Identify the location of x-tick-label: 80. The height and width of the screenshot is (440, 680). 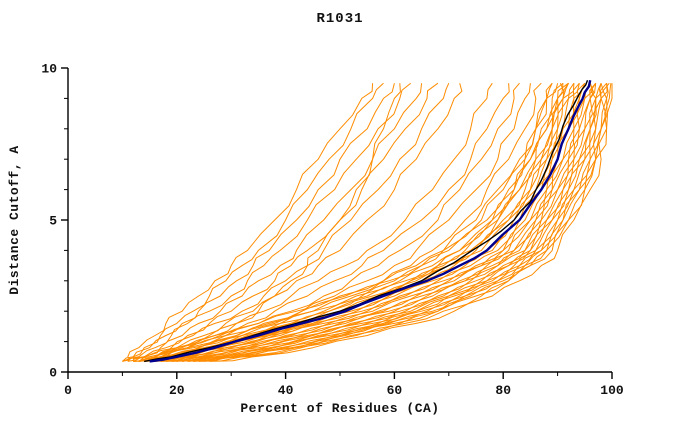
(503, 390).